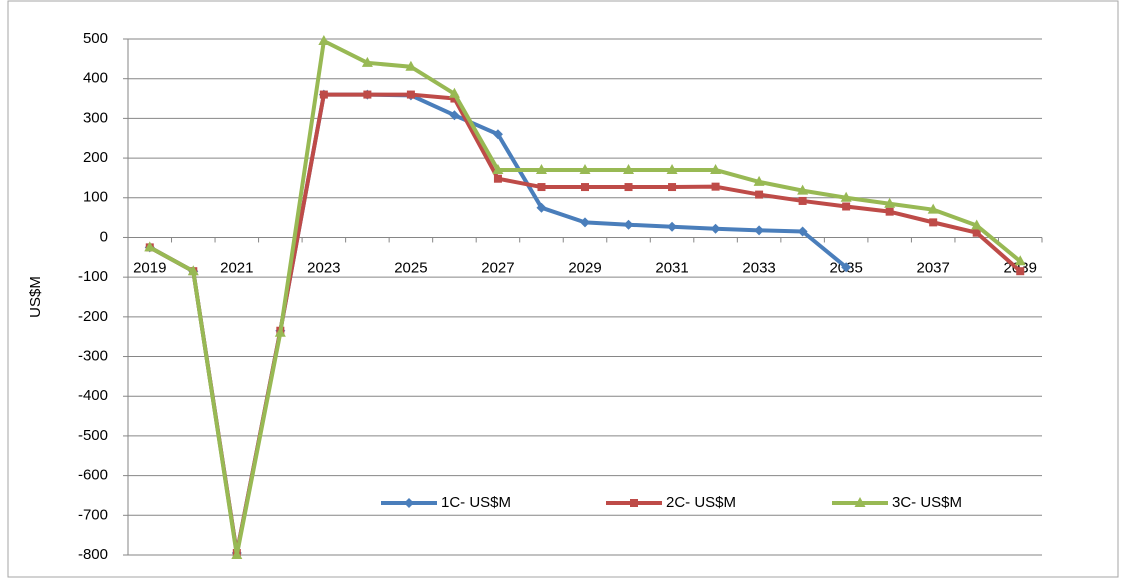 This screenshot has width=1126, height=578. Describe the element at coordinates (95, 38) in the screenshot. I see `y-tick-label: 500` at that location.